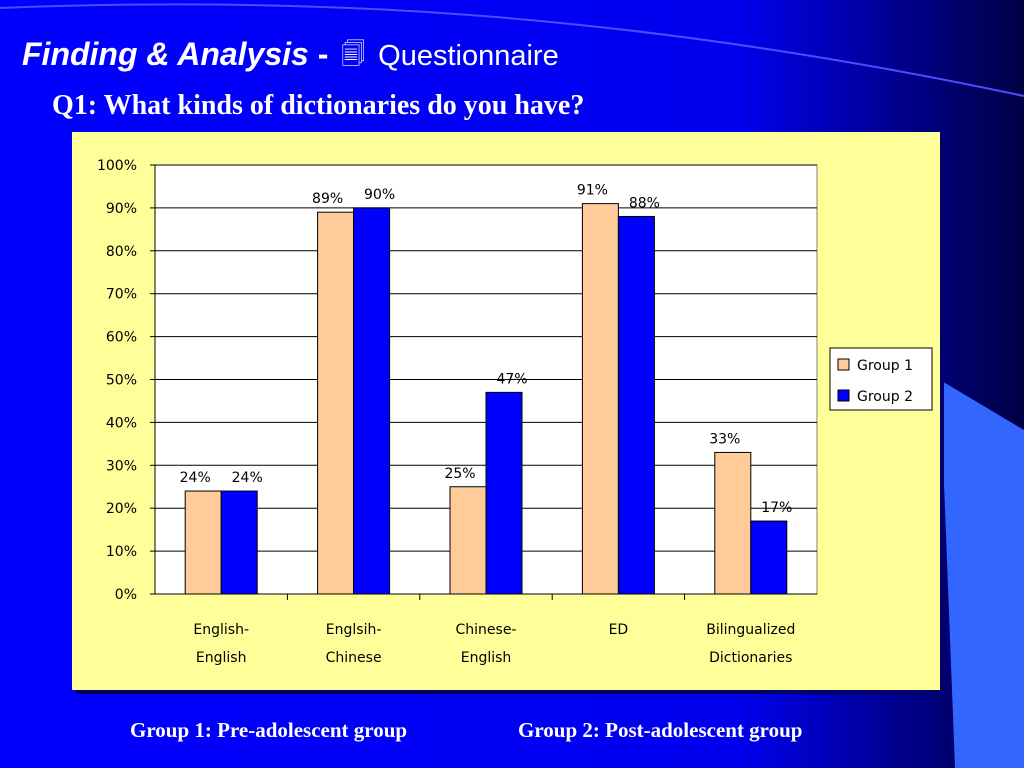 This screenshot has width=1024, height=768. Describe the element at coordinates (121, 209) in the screenshot. I see `y-tick-label: 90%` at that location.